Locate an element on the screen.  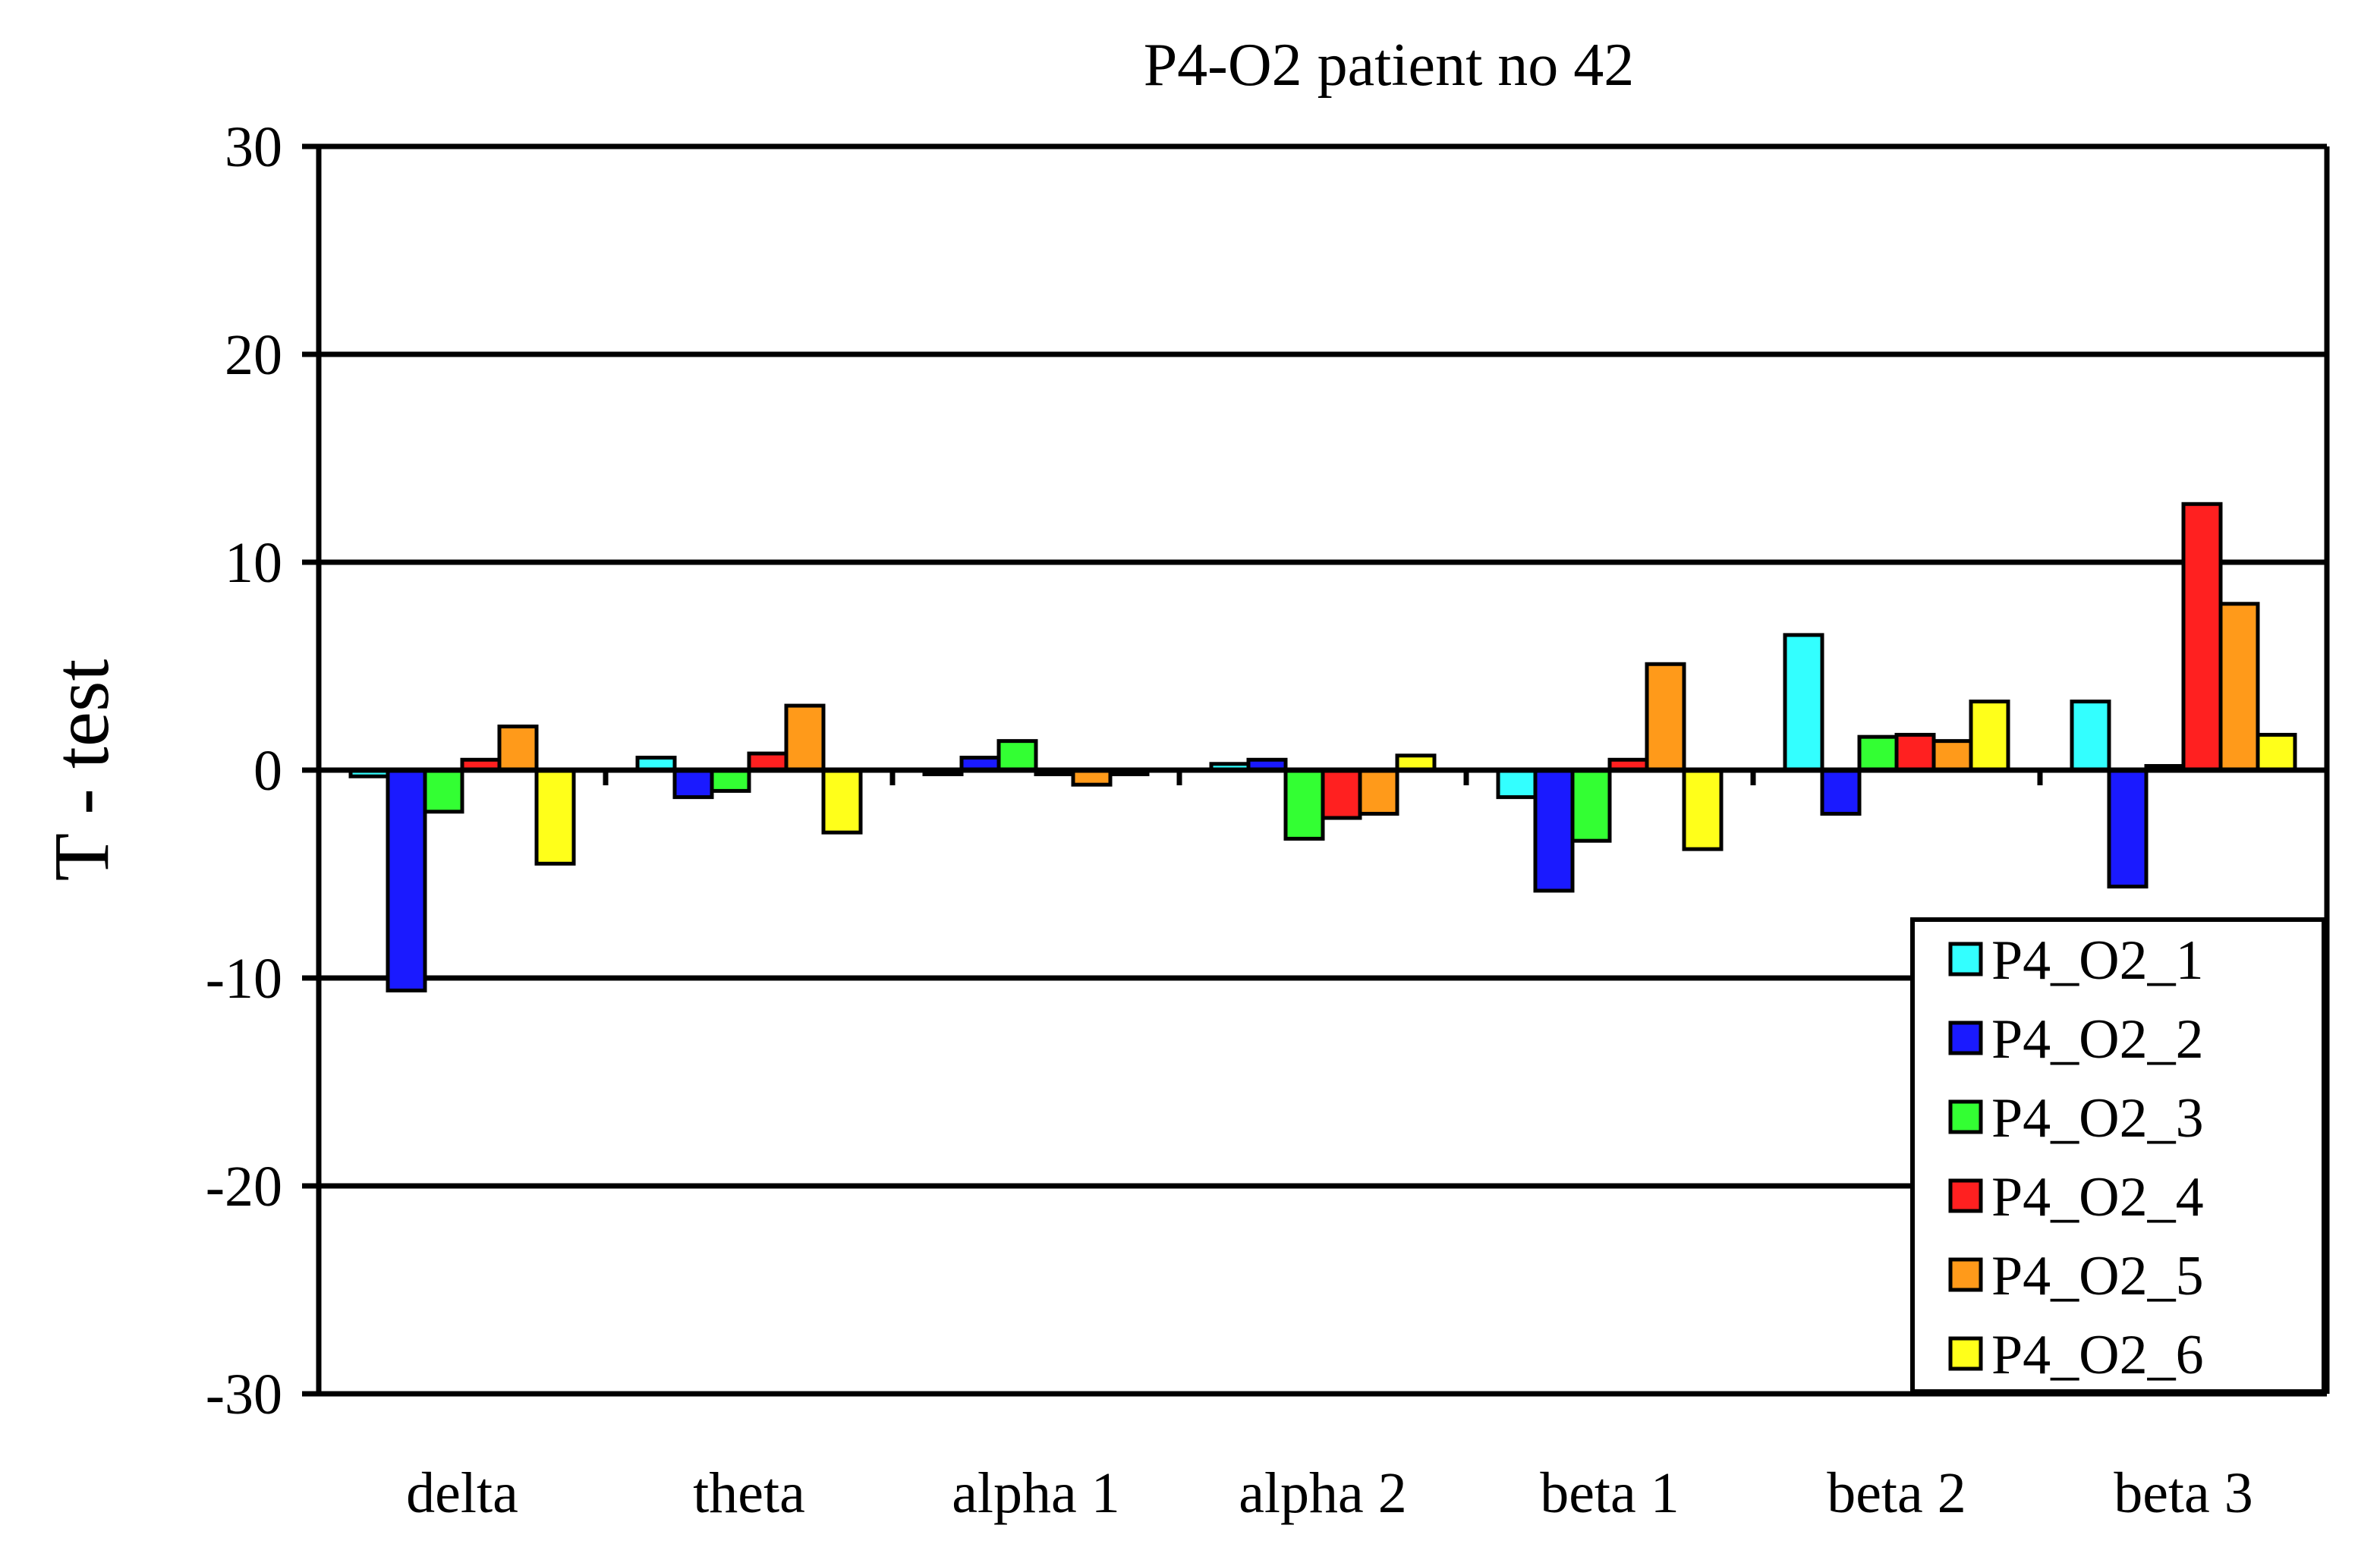
bar-p4-o2-5-theta is located at coordinates (805, 737).